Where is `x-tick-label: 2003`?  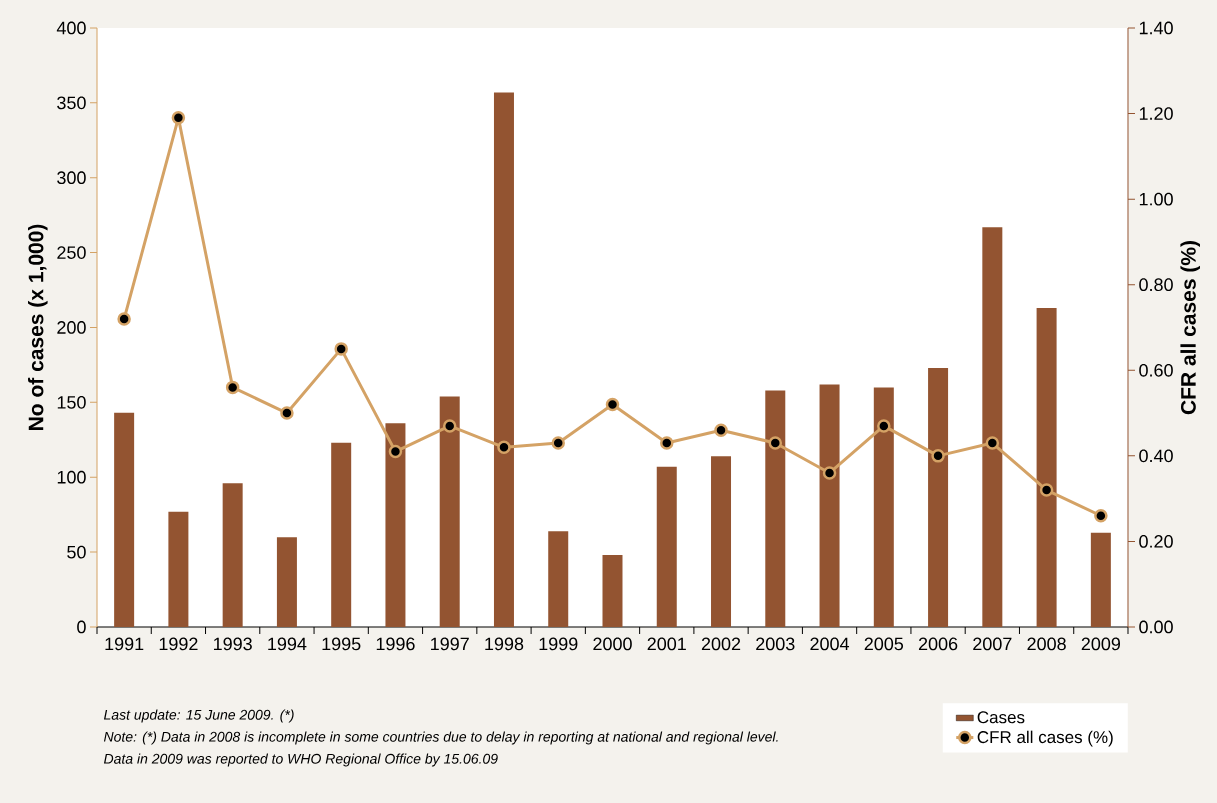 x-tick-label: 2003 is located at coordinates (775, 644).